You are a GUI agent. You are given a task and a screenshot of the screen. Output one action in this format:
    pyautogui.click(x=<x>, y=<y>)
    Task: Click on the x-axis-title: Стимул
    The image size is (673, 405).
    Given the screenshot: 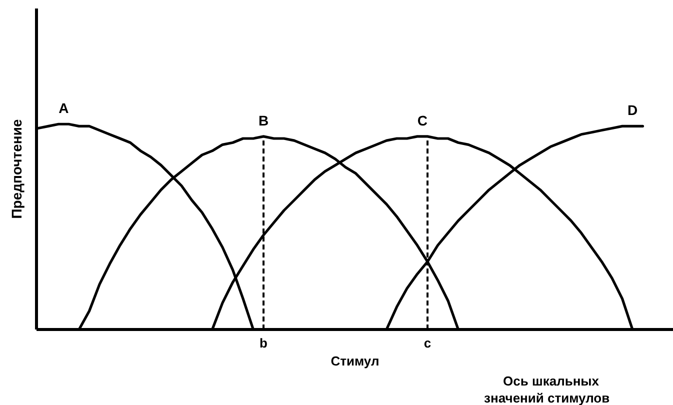 What is the action you would take?
    pyautogui.click(x=355, y=361)
    